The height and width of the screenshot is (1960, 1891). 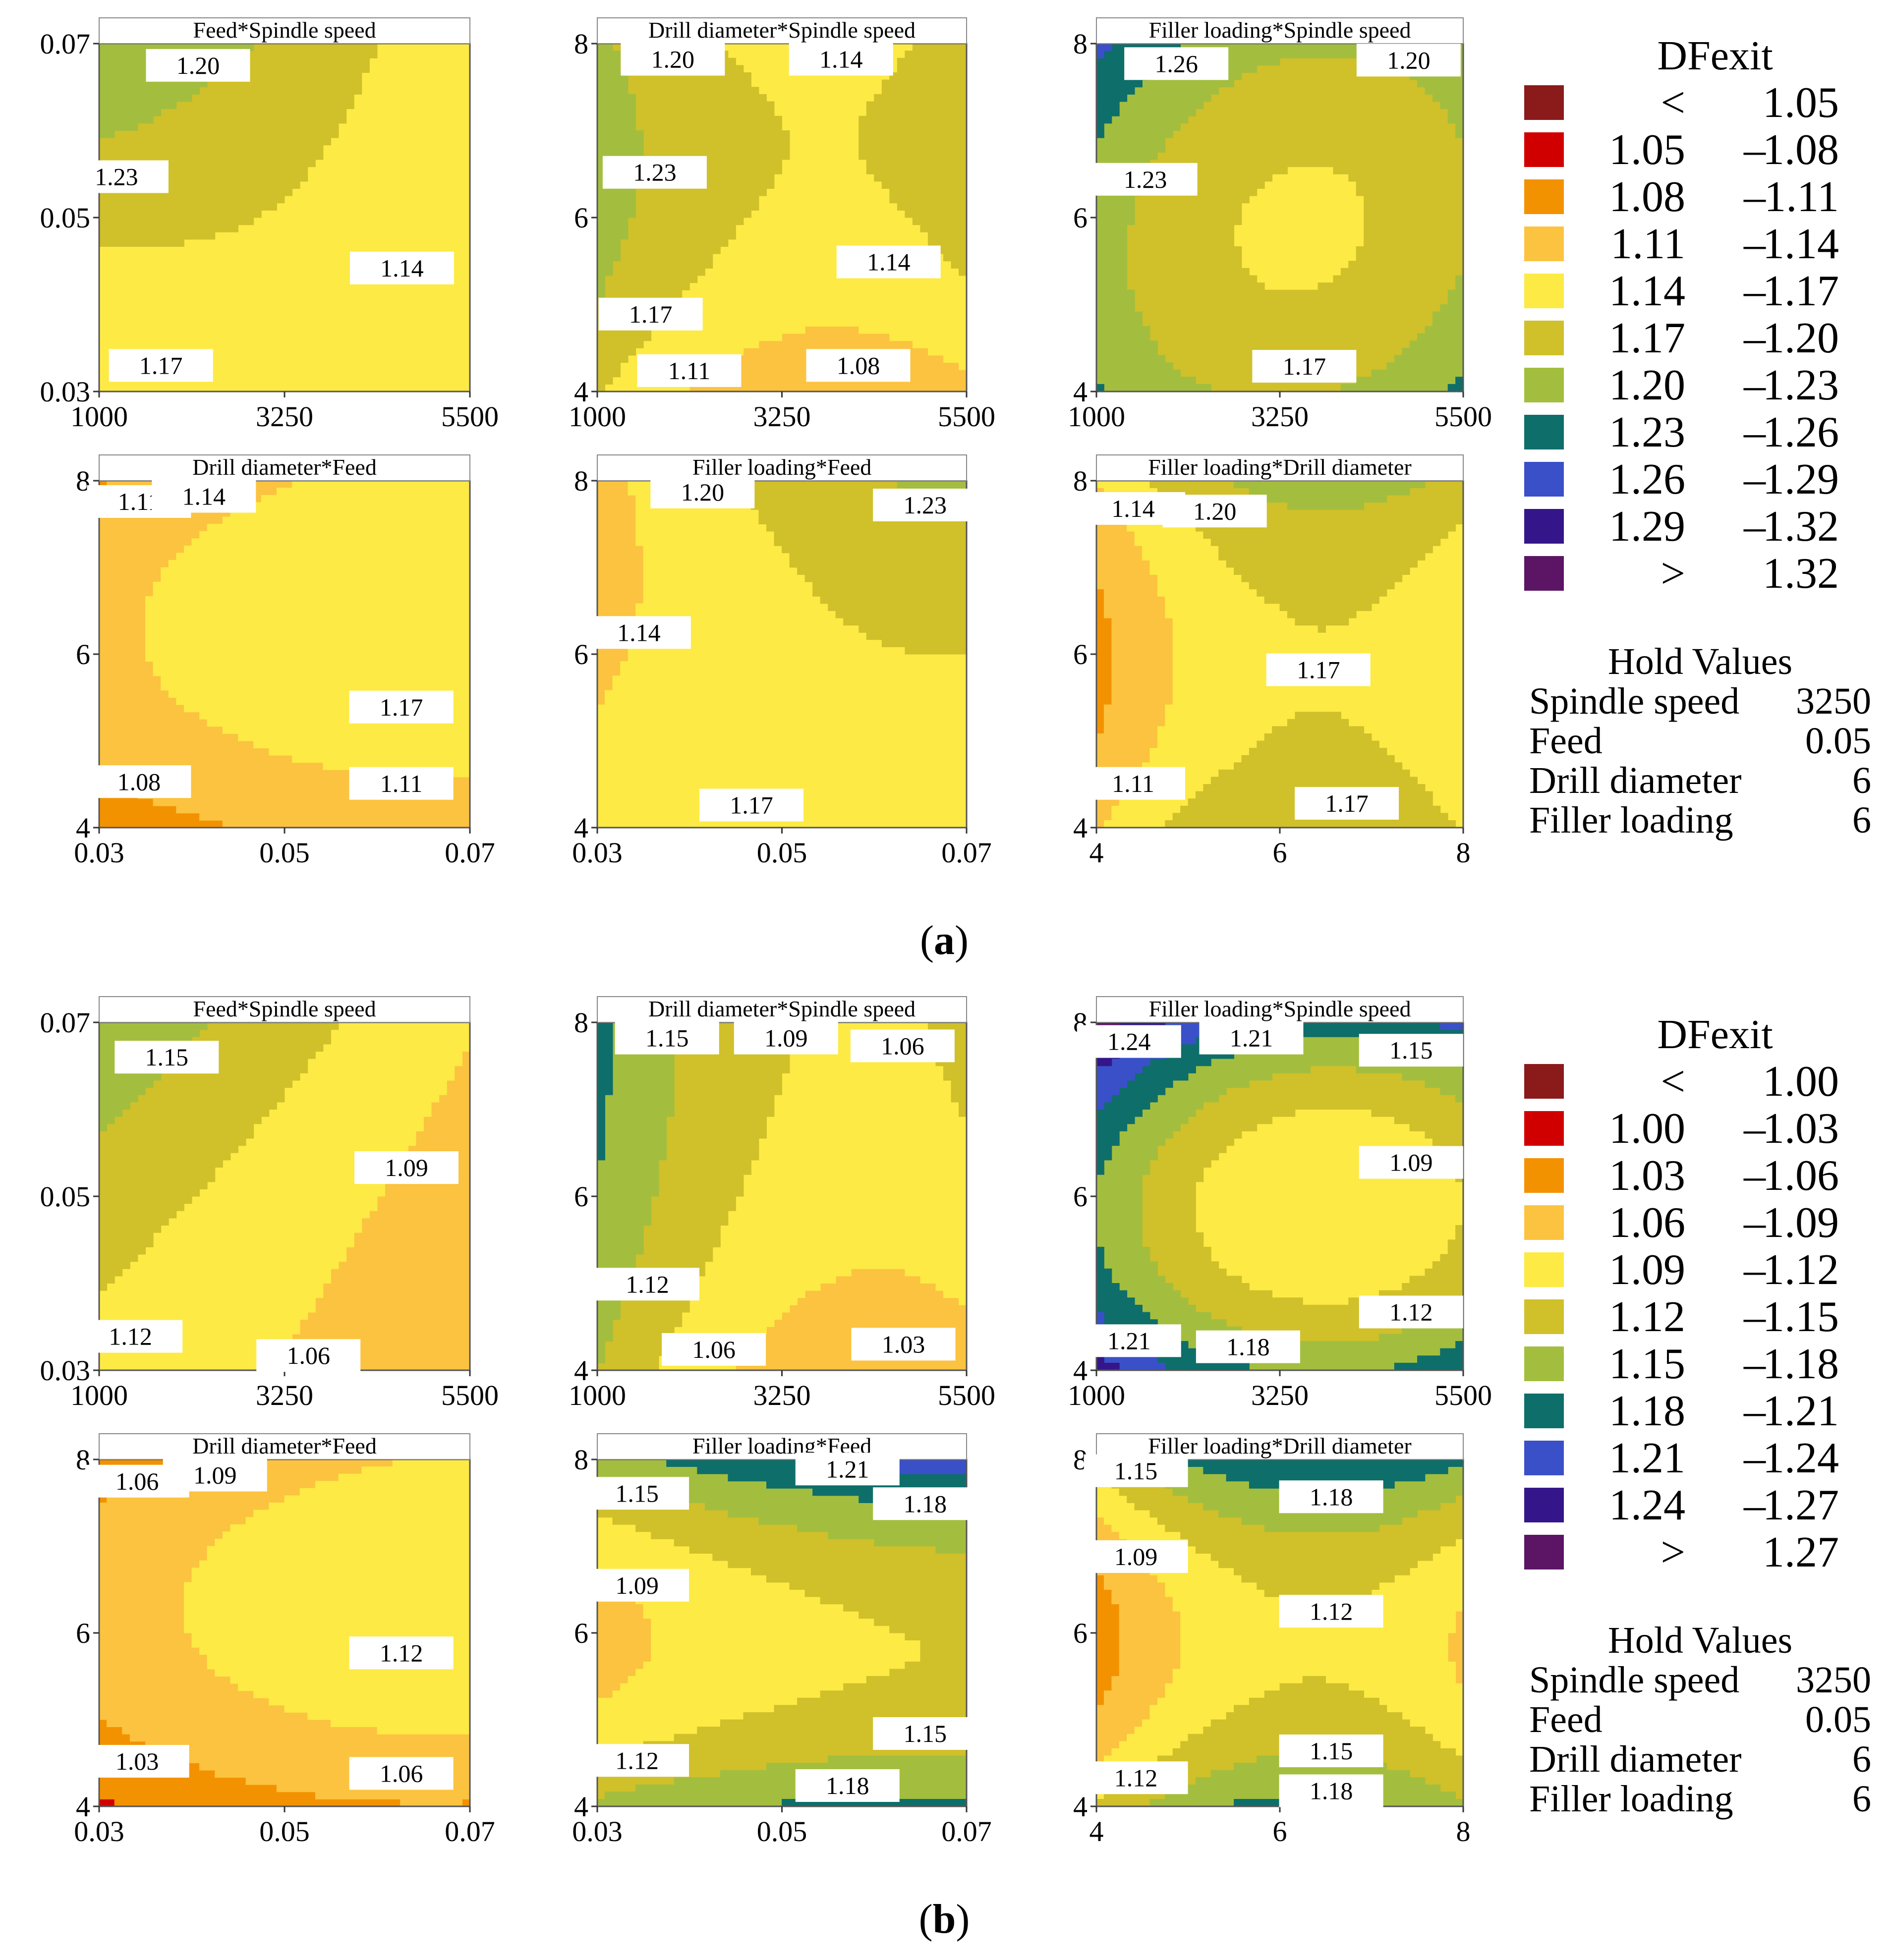 I want to click on contour-band, so click(x=1329, y=1207).